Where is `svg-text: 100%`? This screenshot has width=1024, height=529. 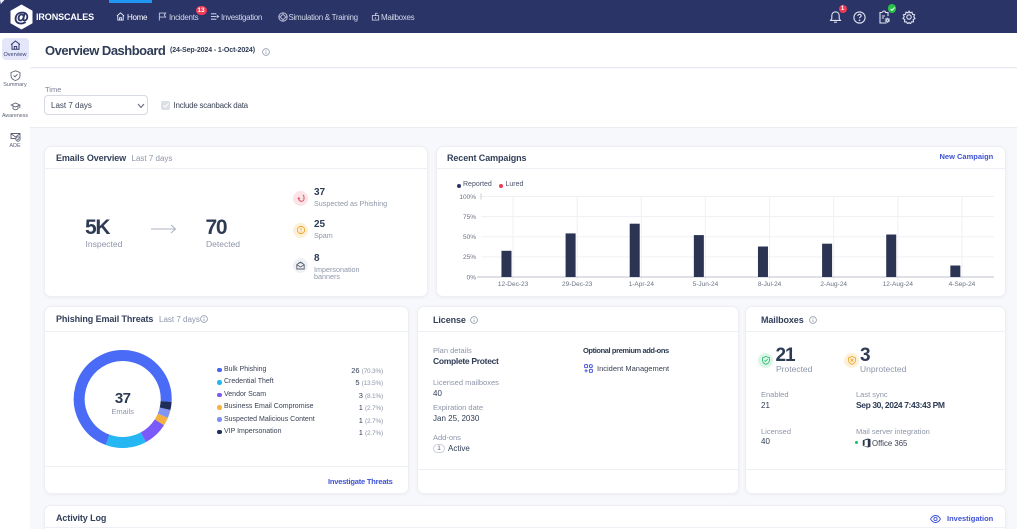 svg-text: 100% is located at coordinates (467, 197).